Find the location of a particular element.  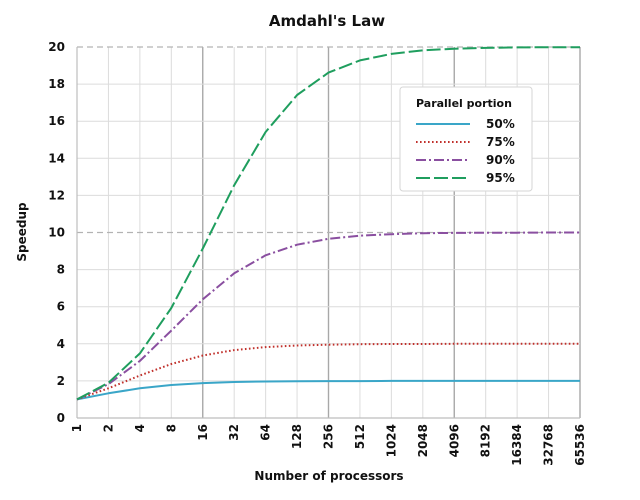

y-tick-labels: 0 2 4 6 8 10 12 14 16 18 20 is located at coordinates (56, 232).